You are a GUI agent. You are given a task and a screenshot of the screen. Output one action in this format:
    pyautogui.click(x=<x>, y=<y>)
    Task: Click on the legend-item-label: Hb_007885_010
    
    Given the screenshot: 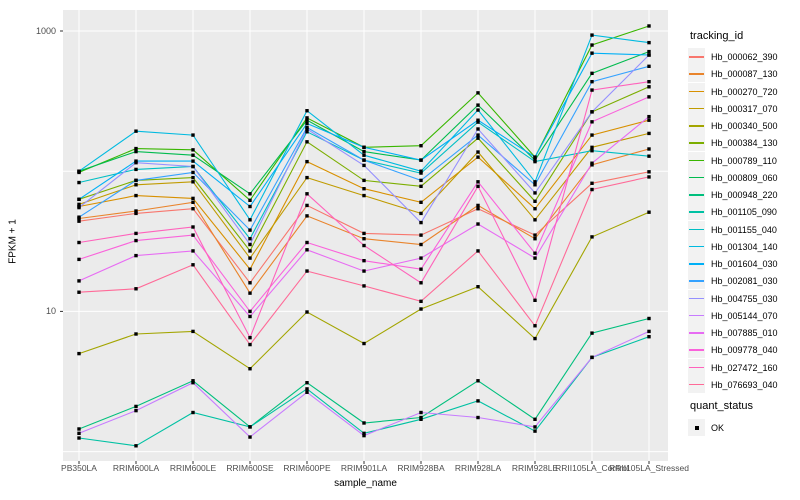 What is the action you would take?
    pyautogui.click(x=744, y=333)
    